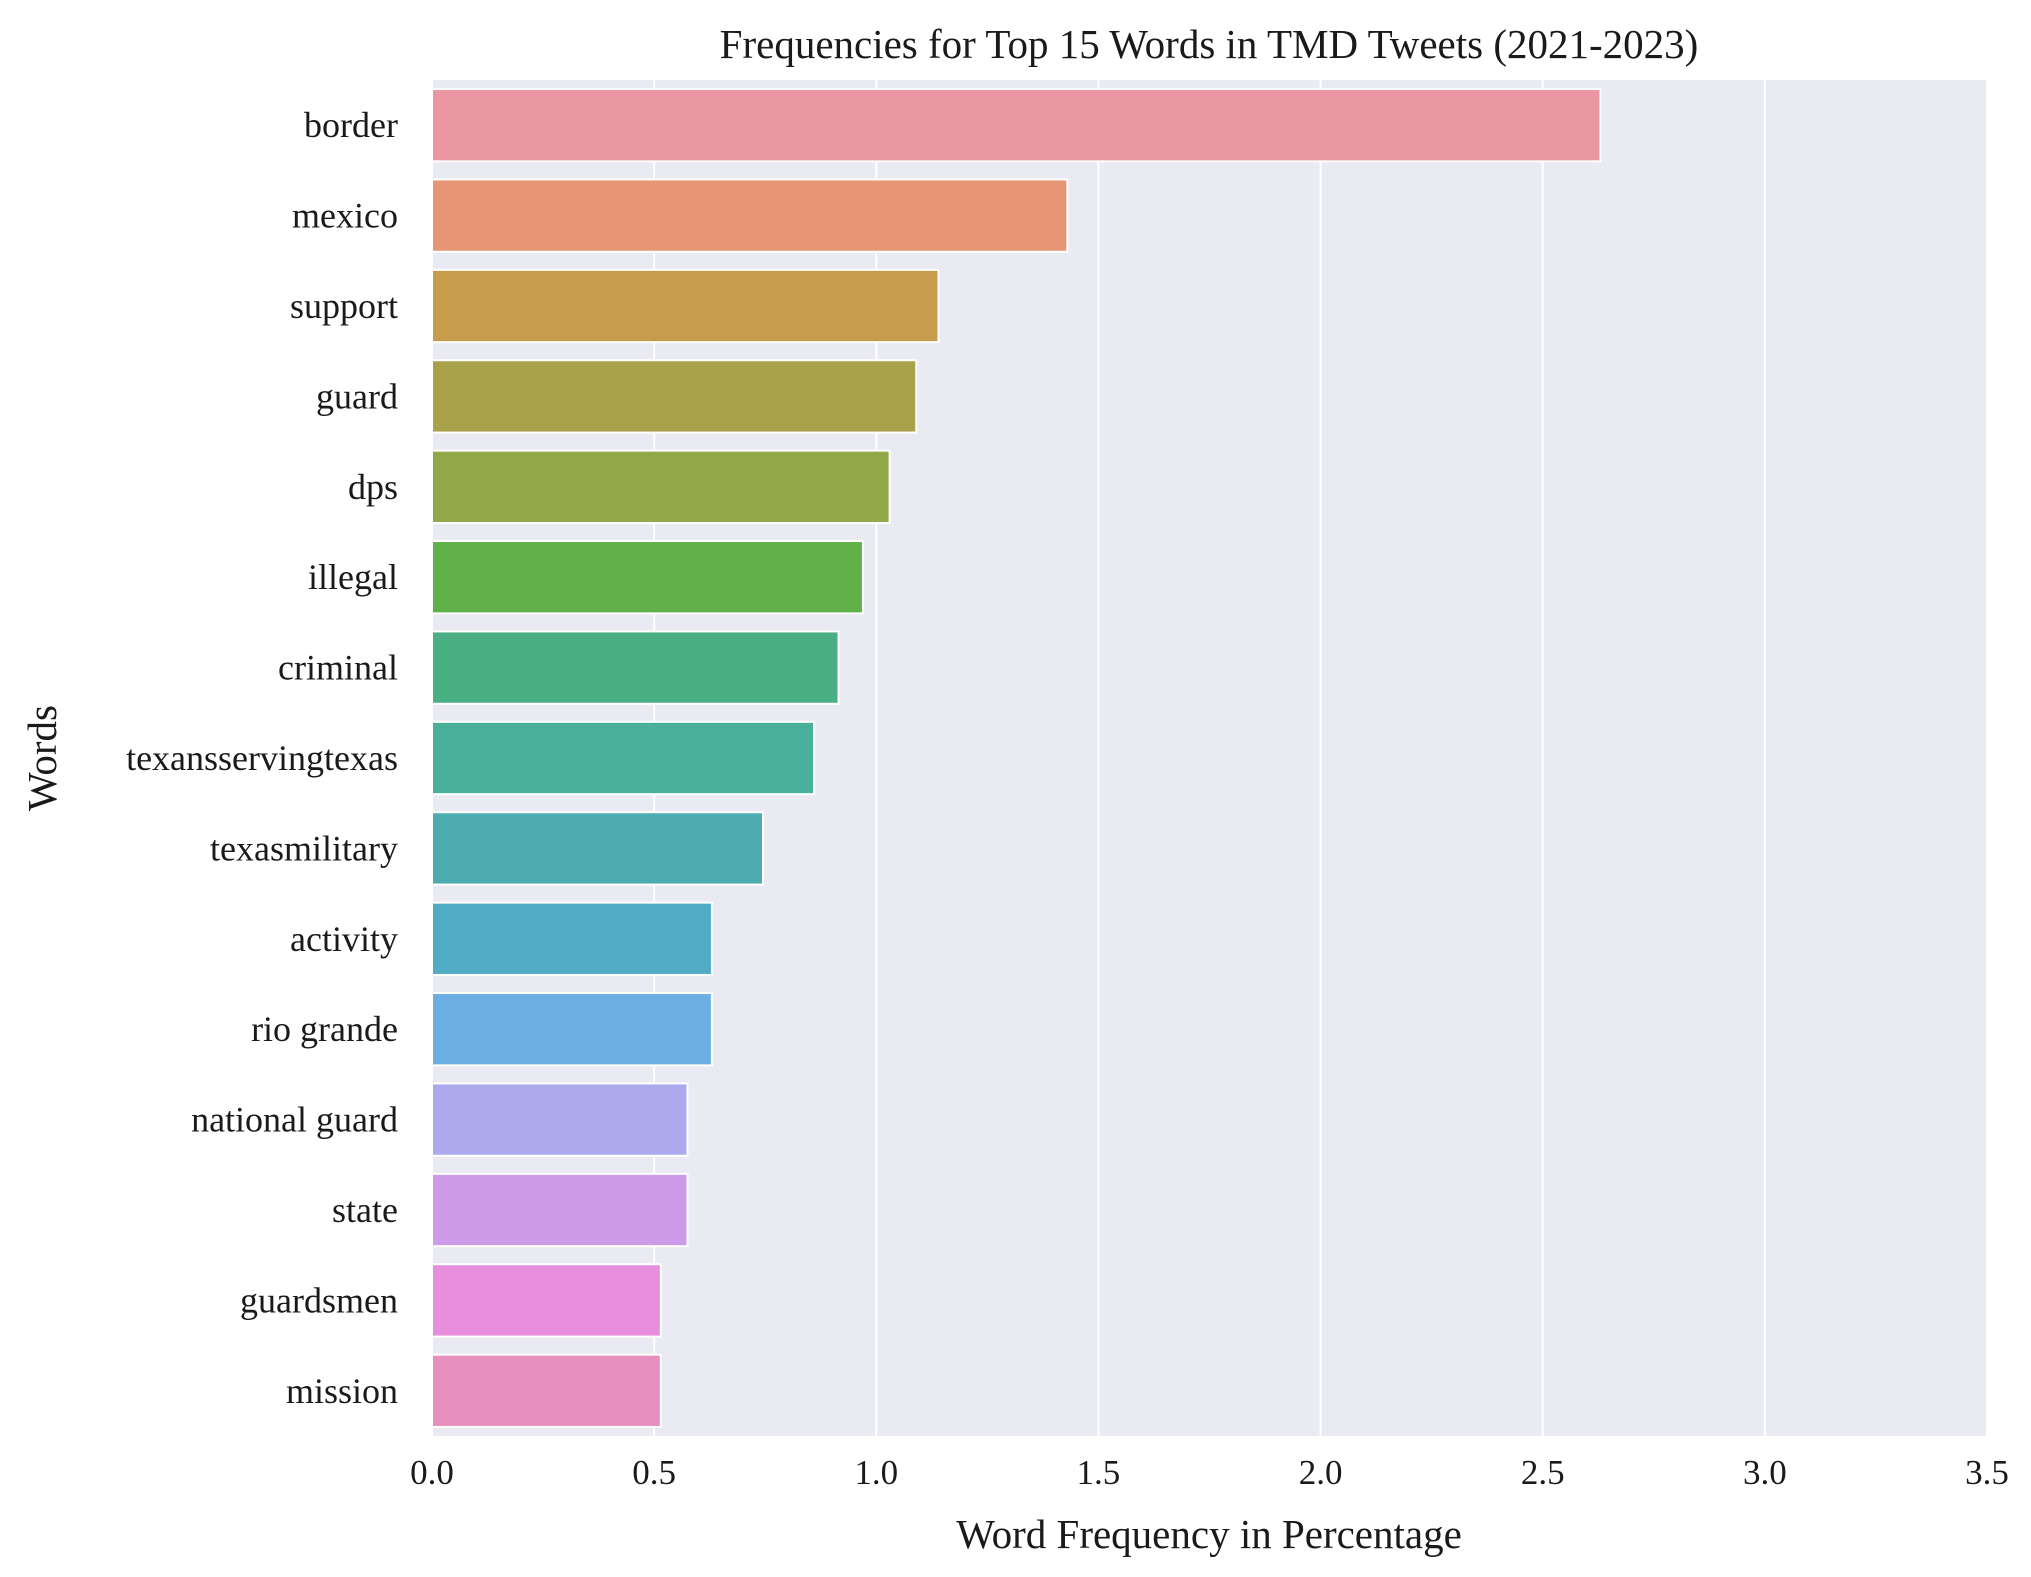  Describe the element at coordinates (560, 1210) in the screenshot. I see `bar-state` at that location.